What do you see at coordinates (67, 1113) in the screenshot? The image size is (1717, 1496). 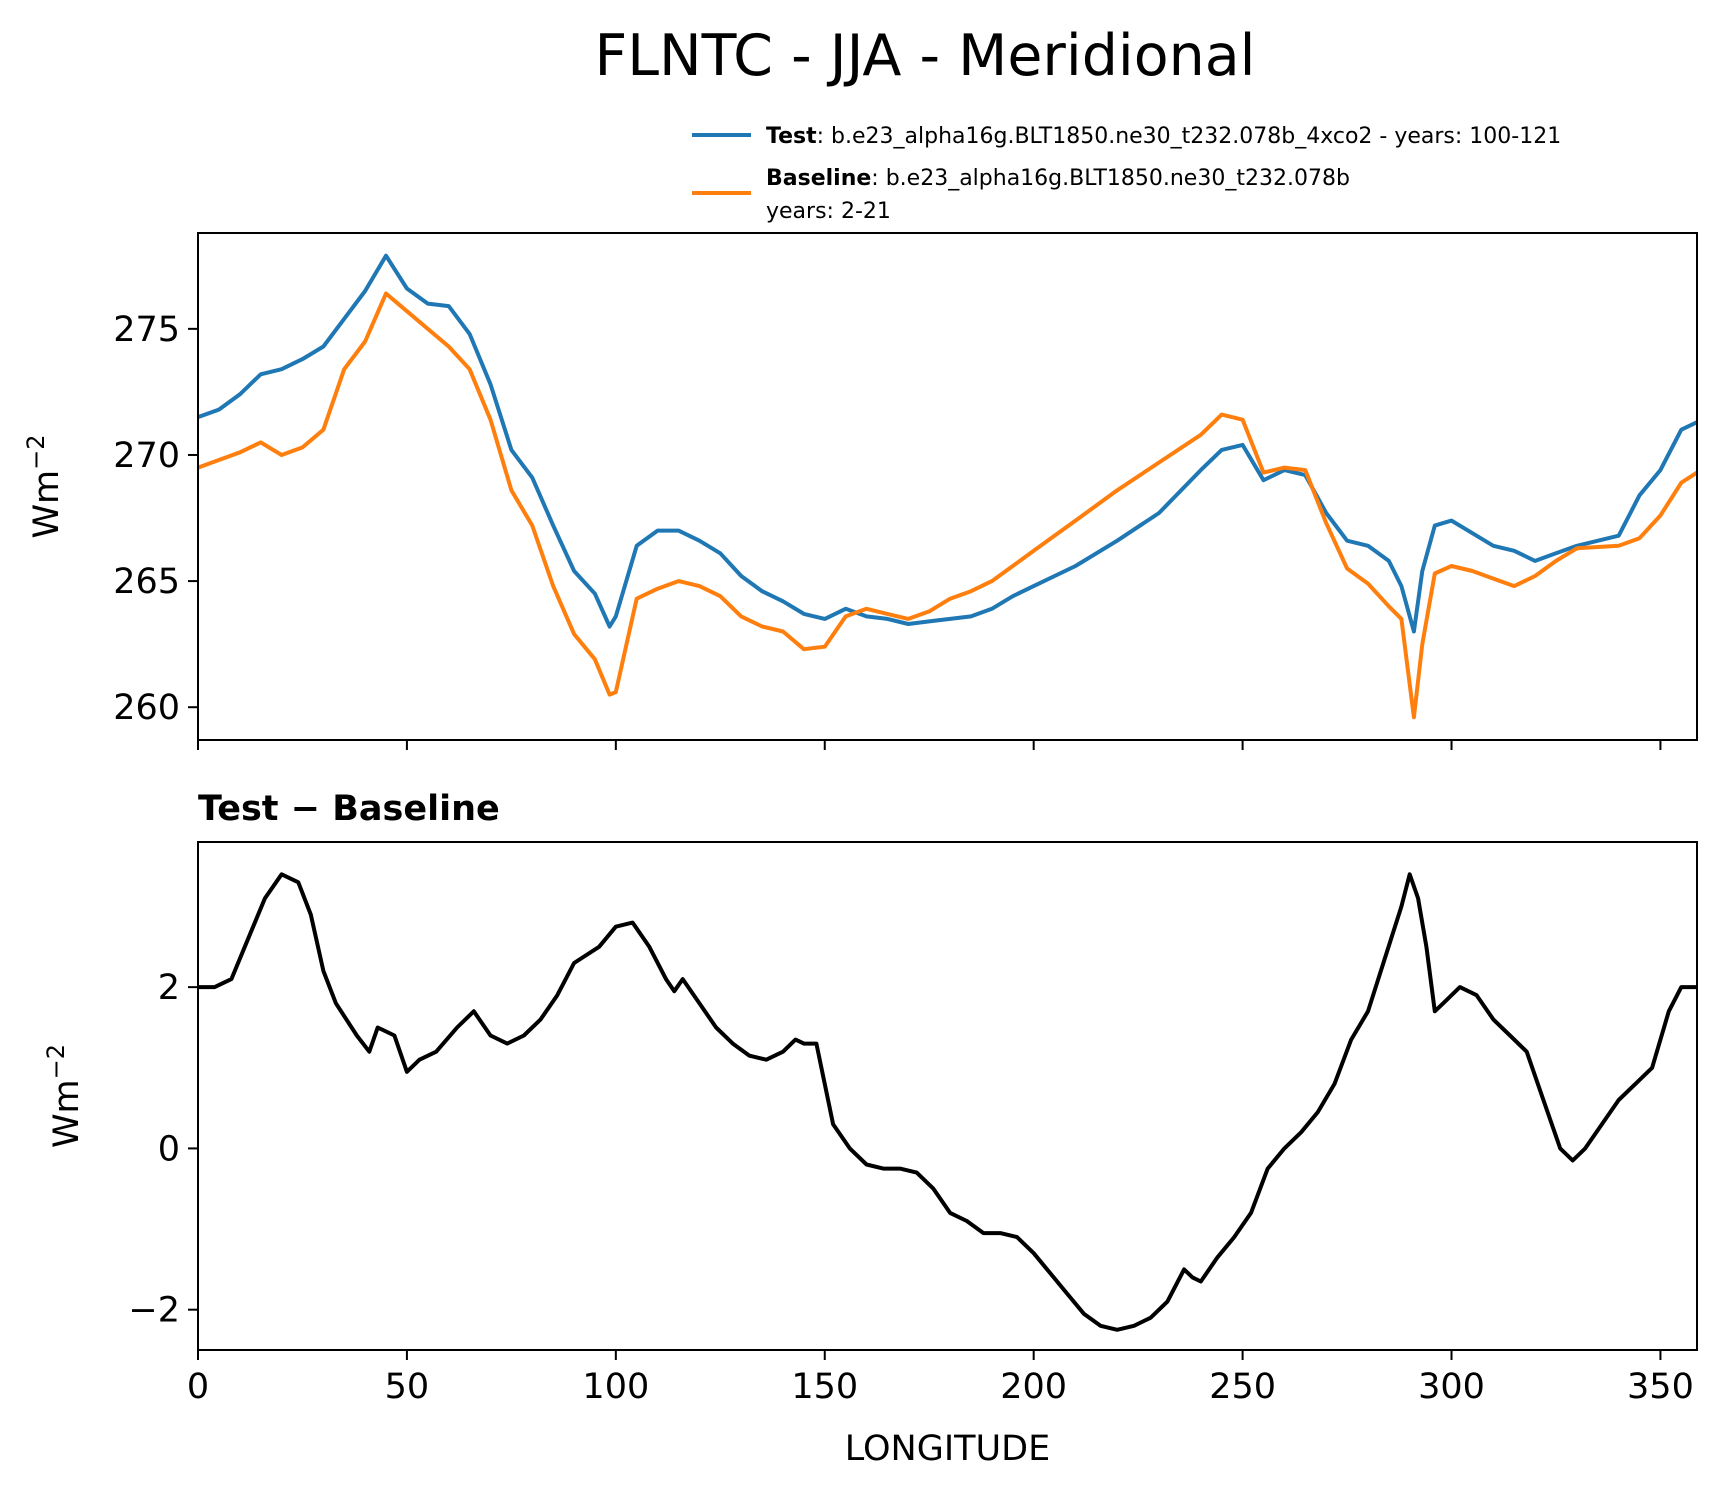 I see `diff-ylabel-unit: Wm` at bounding box center [67, 1113].